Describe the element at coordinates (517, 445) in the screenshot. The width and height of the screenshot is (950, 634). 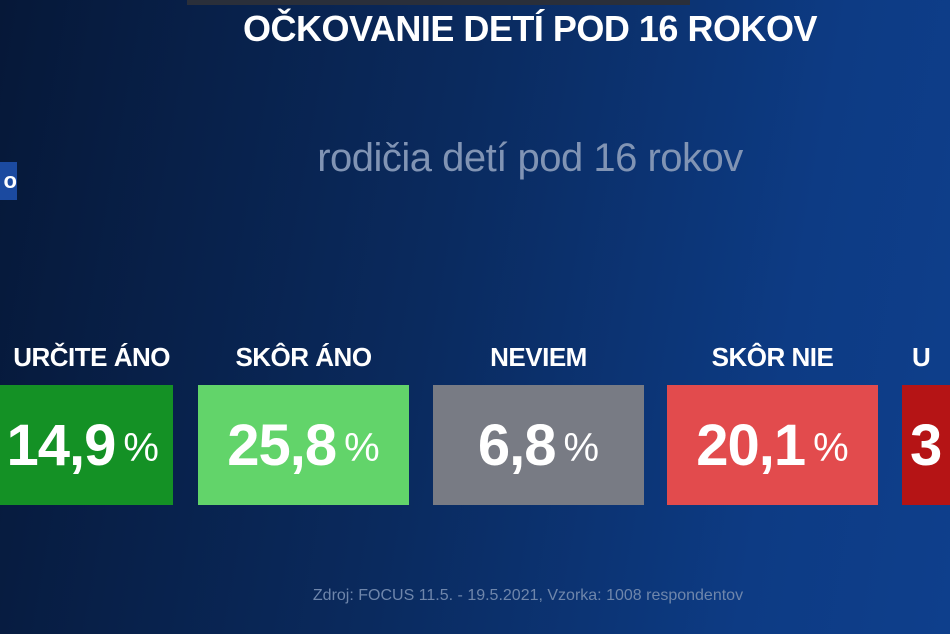
I see `value-label: 6,8` at that location.